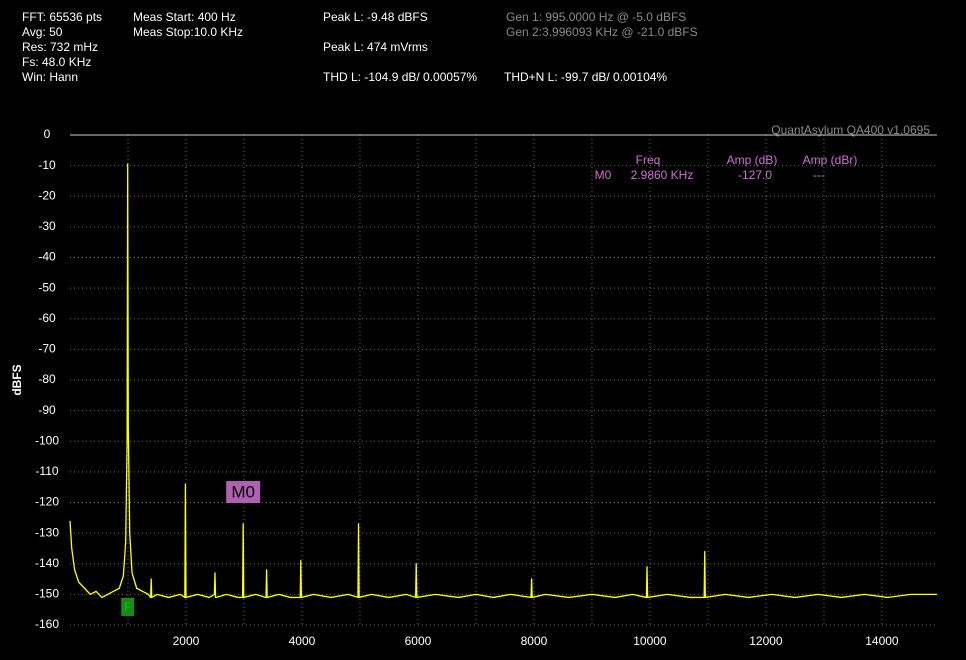 The image size is (966, 660). I want to click on info: Peak L: -9.48 dBFS, so click(375, 17).